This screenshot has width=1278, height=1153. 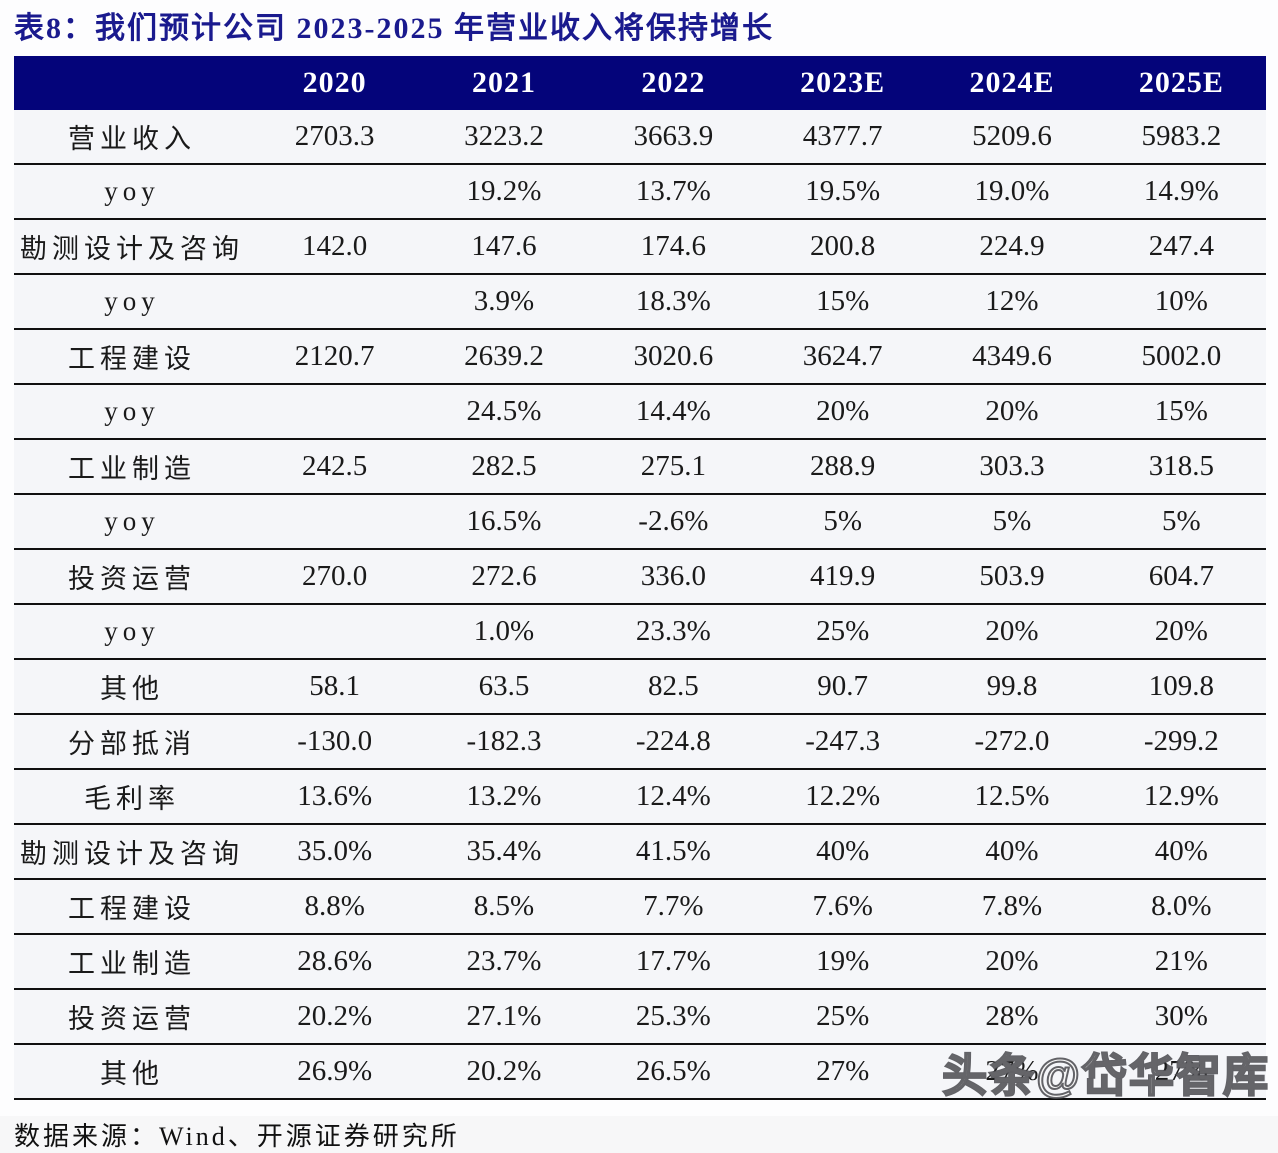 What do you see at coordinates (842, 246) in the screenshot?
I see `table-cell: 200.8` at bounding box center [842, 246].